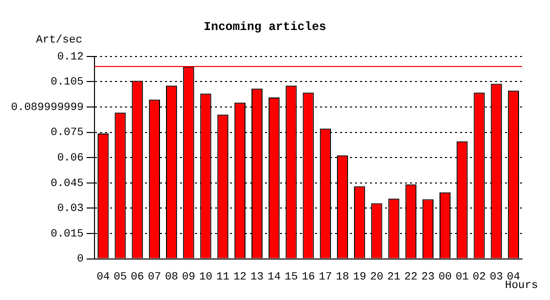 Image resolution: width=550 pixels, height=300 pixels. What do you see at coordinates (496, 277) in the screenshot?
I see `x-tick-label: 03` at bounding box center [496, 277].